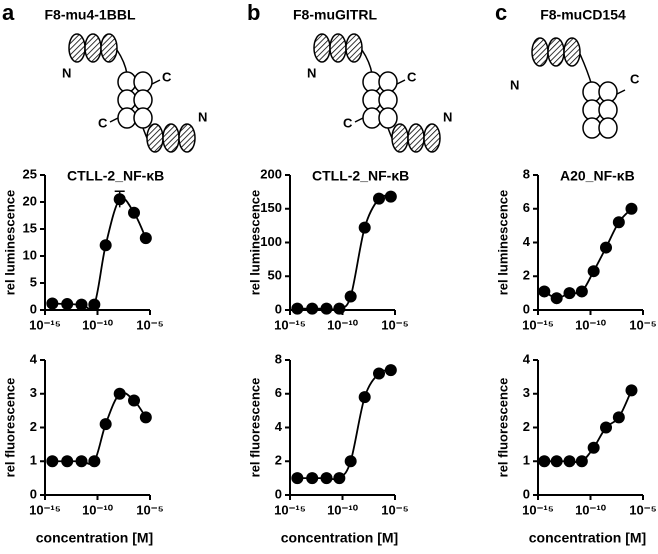 This screenshot has width=658, height=554. What do you see at coordinates (502, 243) in the screenshot?
I see `y-axis-label: rel luminescence` at bounding box center [502, 243].